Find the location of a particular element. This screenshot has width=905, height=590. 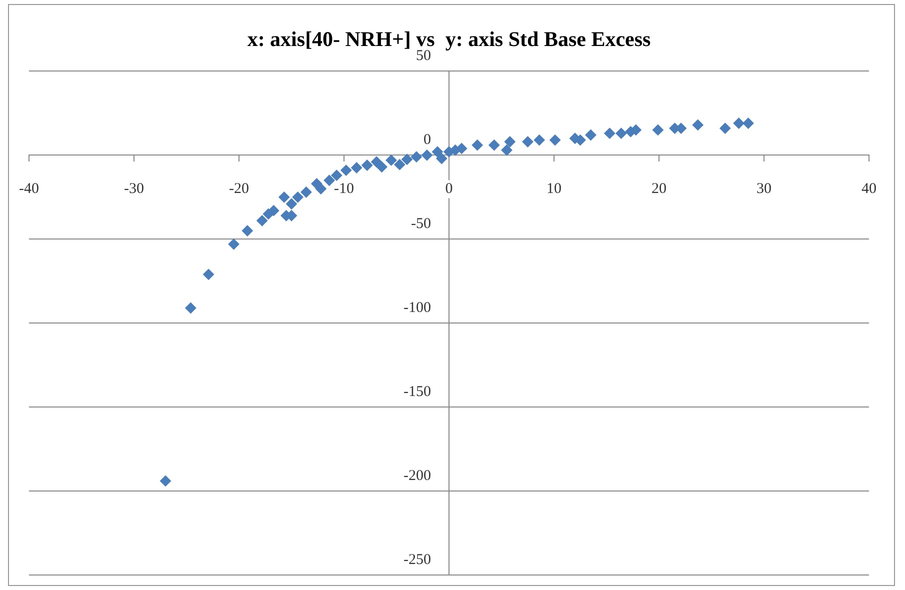

y-tick-label: -150 is located at coordinates (418, 392).